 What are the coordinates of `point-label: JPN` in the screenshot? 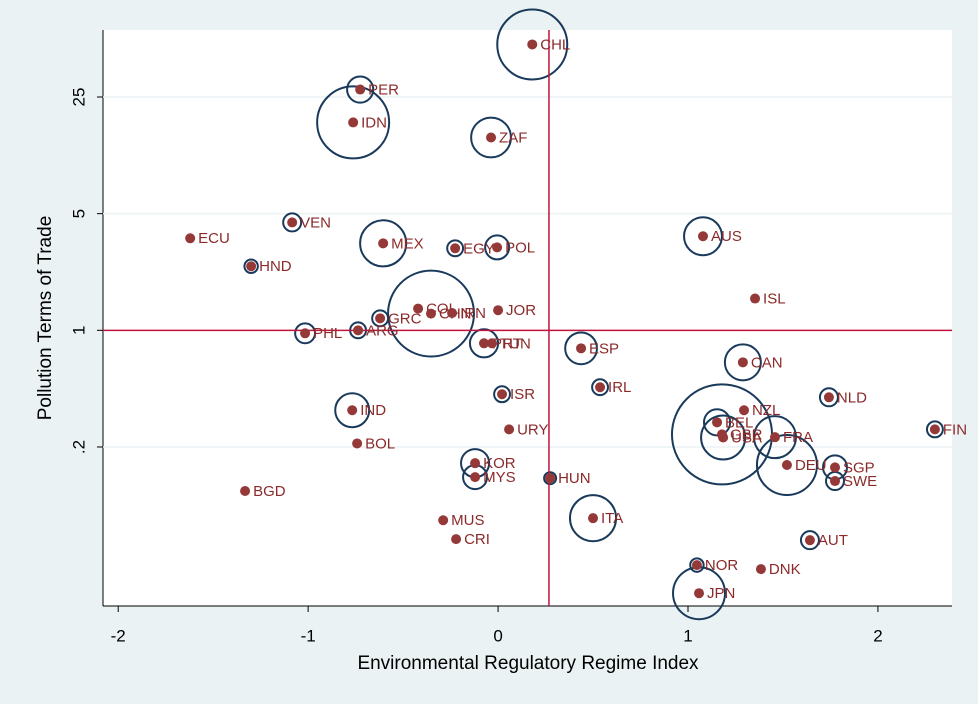 It's located at (721, 593).